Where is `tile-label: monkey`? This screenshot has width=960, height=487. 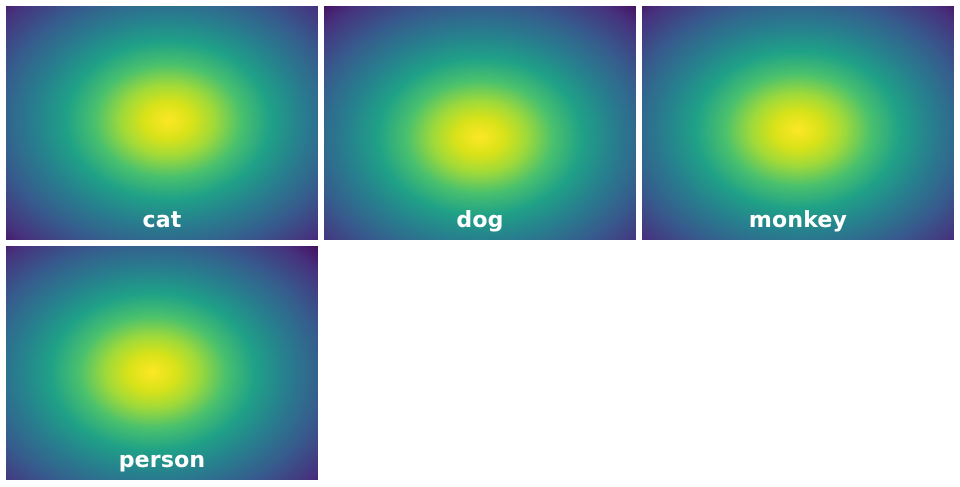 tile-label: monkey is located at coordinates (798, 220).